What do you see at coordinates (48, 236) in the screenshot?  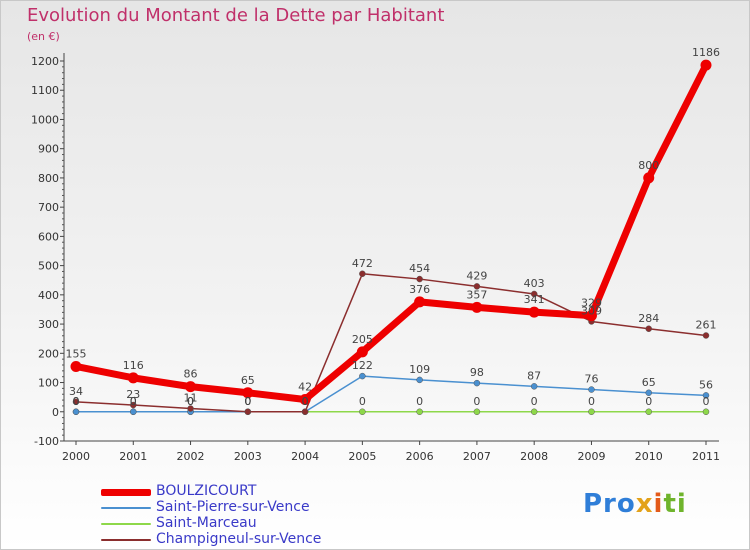 I see `y-tick-label: 600` at bounding box center [48, 236].